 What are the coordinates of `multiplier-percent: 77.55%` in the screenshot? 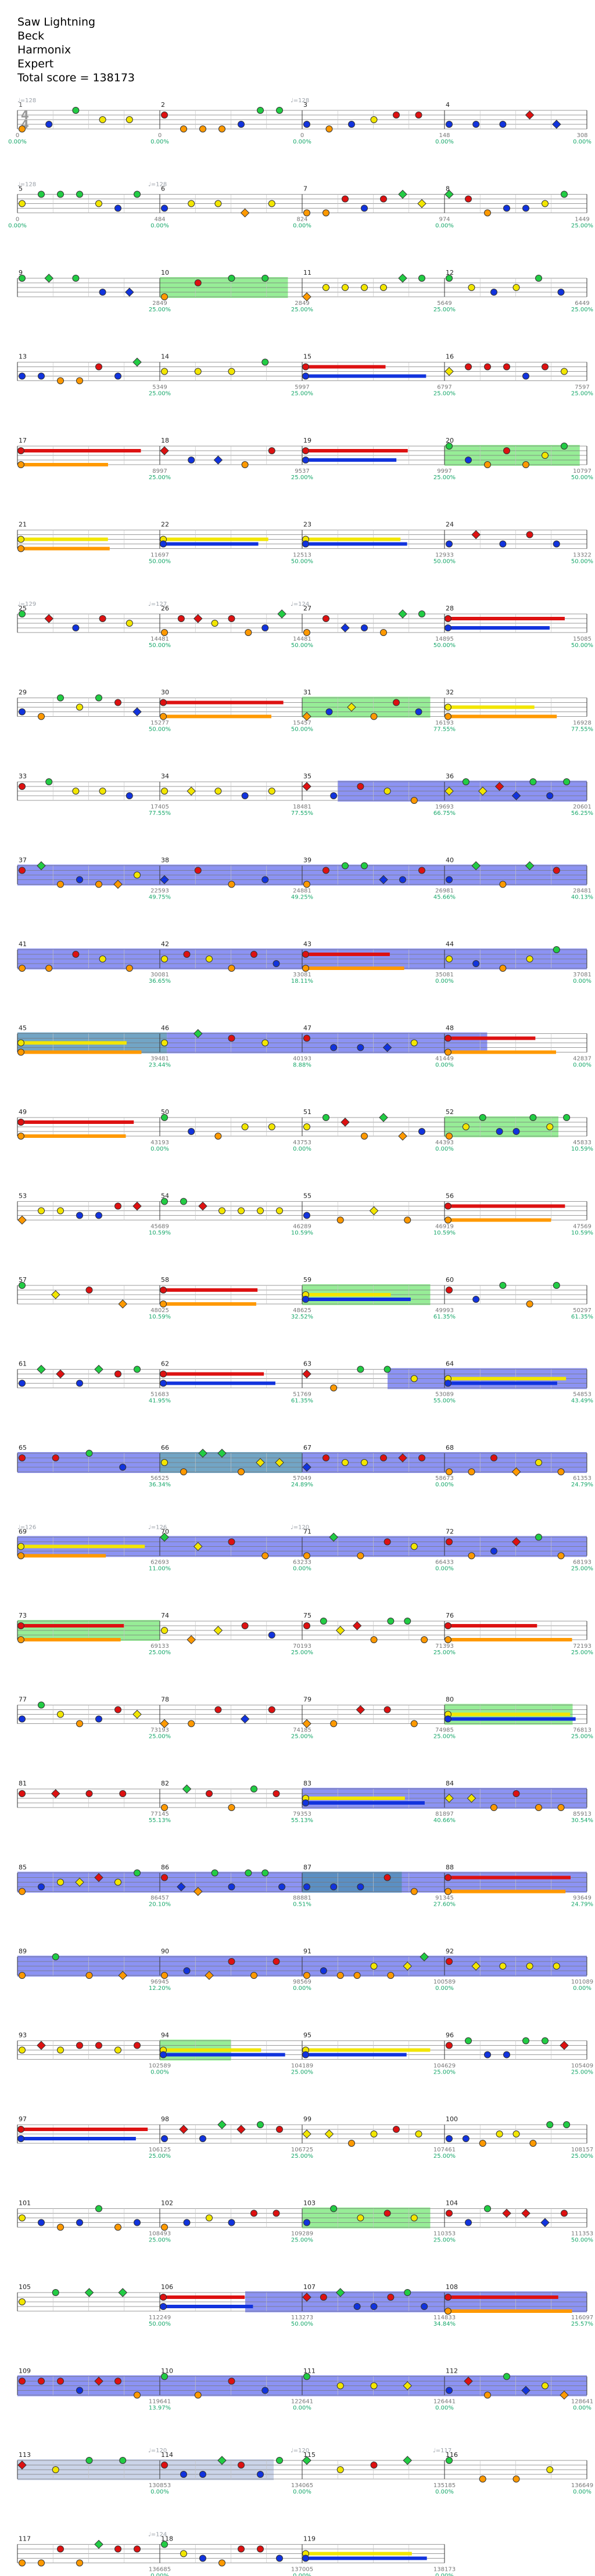 It's located at (582, 730).